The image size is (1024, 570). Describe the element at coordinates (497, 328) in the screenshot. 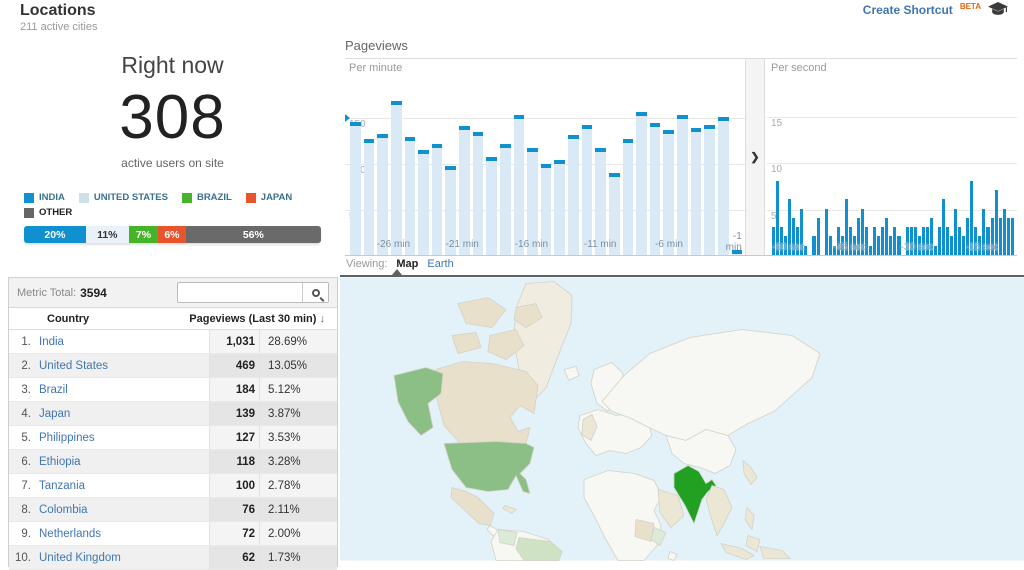

I see `country-canada-islands` at that location.